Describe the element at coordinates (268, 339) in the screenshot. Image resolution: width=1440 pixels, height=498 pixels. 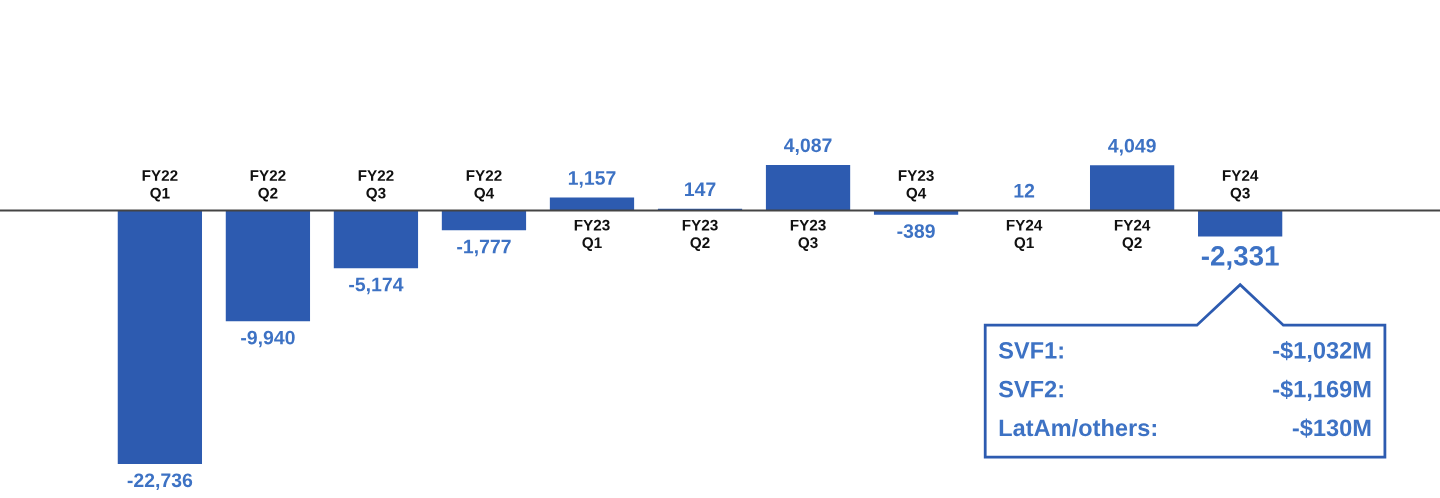
I see `data-label: -9,940` at that location.